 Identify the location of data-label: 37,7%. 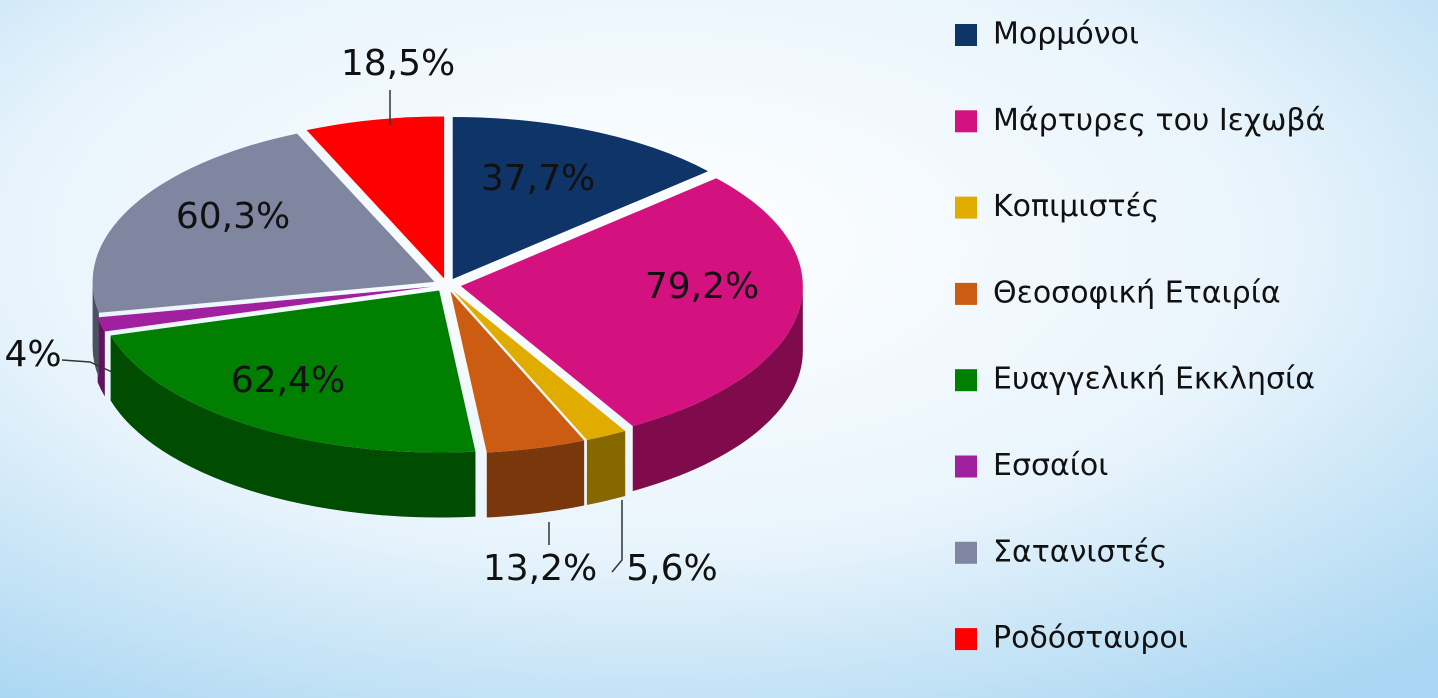
(538, 178).